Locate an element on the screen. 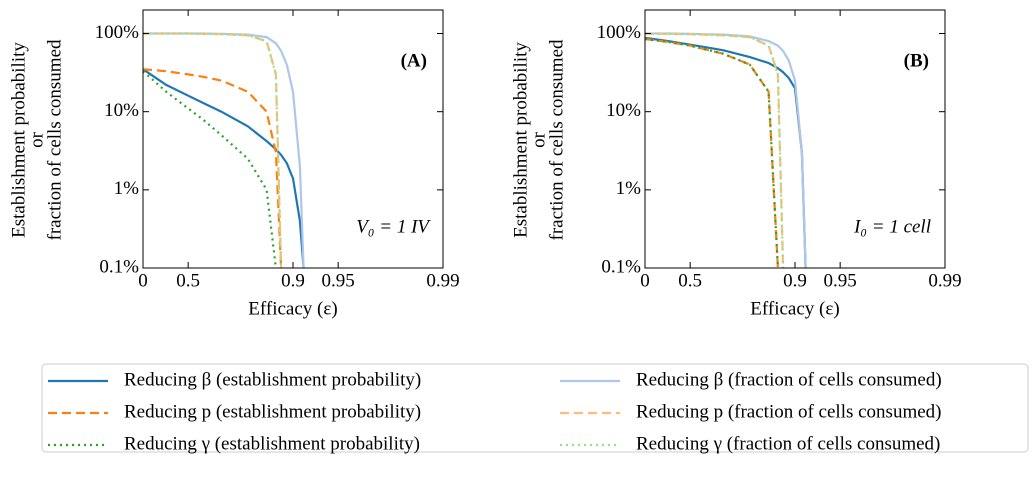  panel-label: (B) is located at coordinates (916, 60).